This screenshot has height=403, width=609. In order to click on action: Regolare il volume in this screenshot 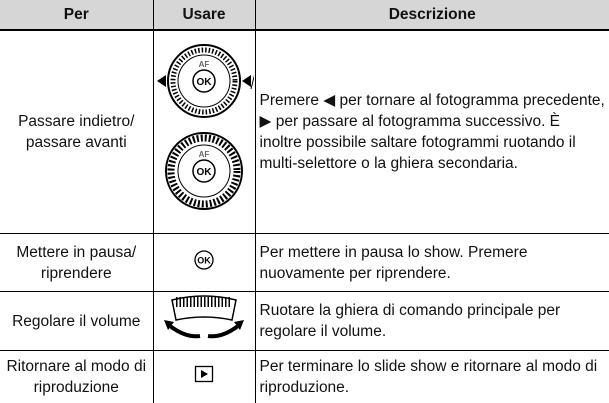, I will do `click(76, 321)`.